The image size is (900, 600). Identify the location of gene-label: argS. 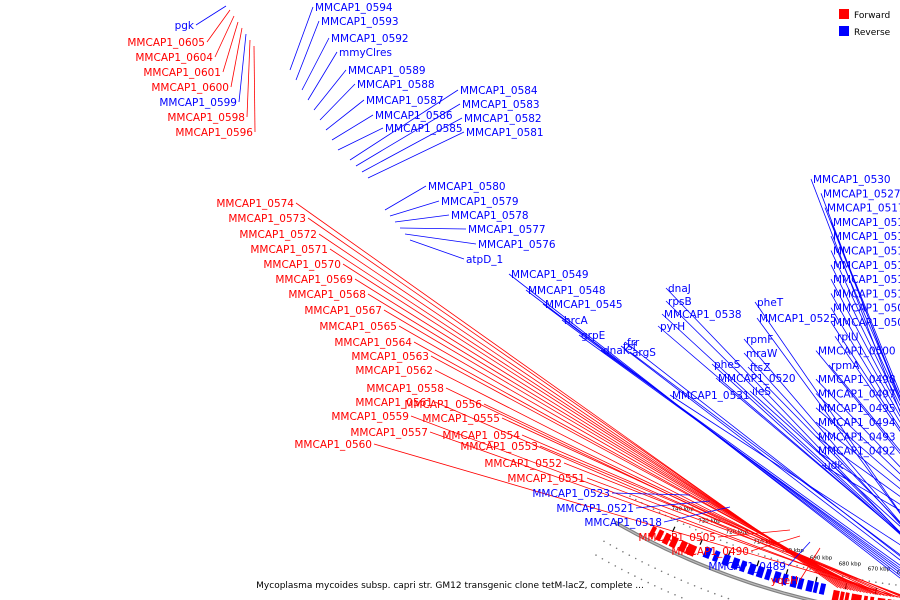
(644, 353).